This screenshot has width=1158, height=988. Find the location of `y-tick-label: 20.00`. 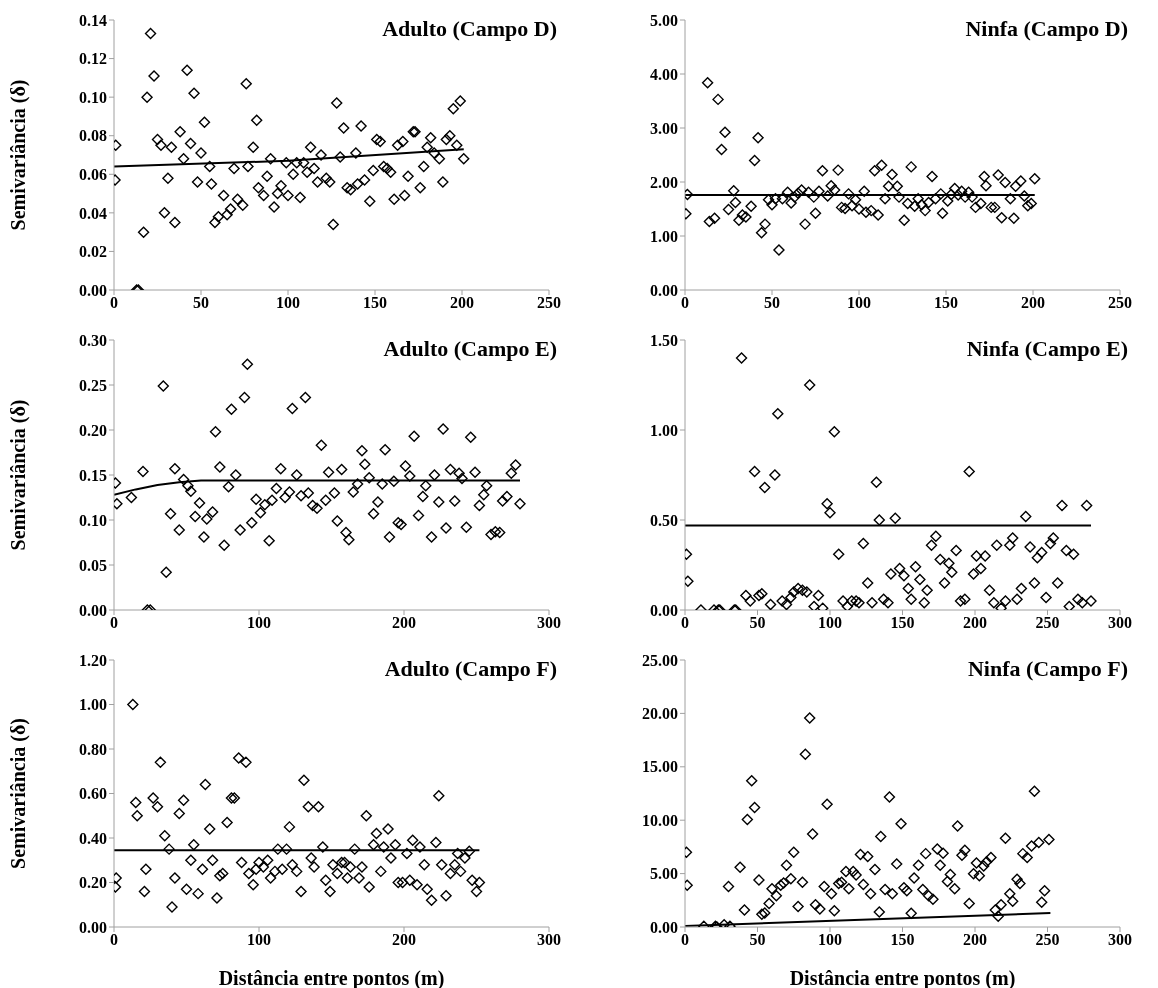

y-tick-label: 20.00 is located at coordinates (660, 714).